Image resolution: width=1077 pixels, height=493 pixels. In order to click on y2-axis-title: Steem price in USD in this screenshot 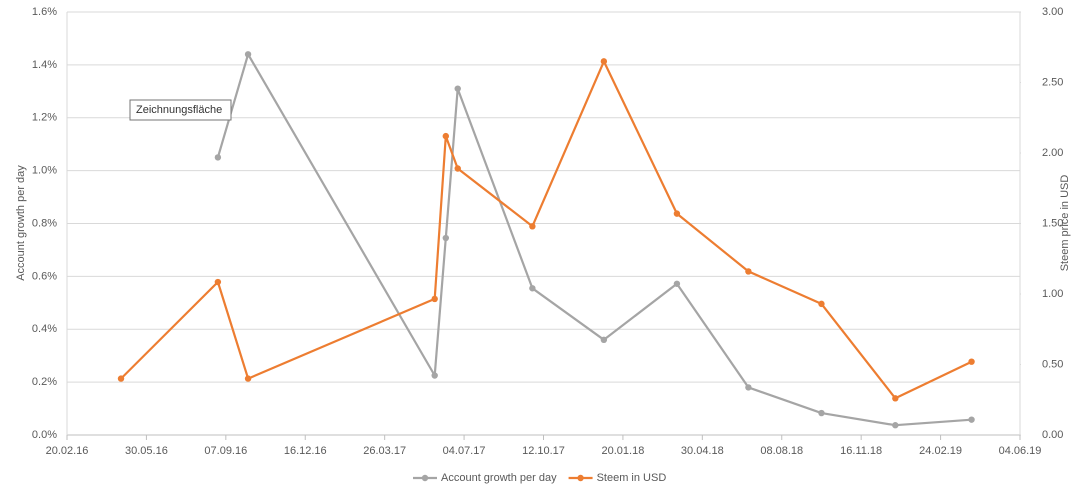, I will do `click(1065, 223)`.